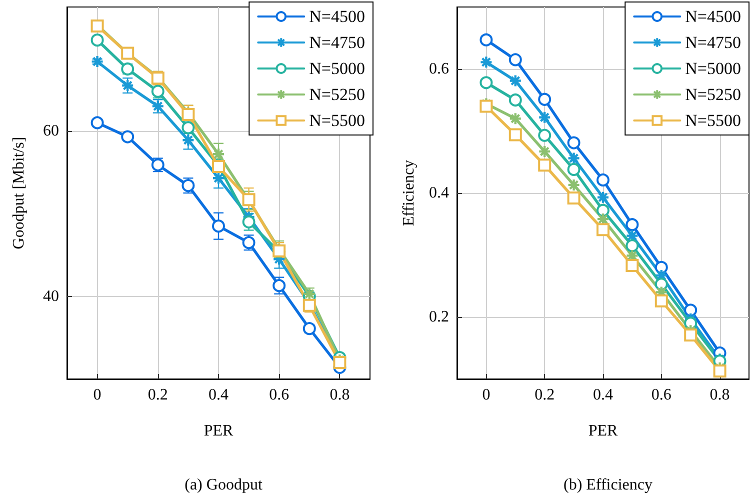 The image size is (751, 502). Describe the element at coordinates (19, 193) in the screenshot. I see `y-axis-title: Goodput [Mbit/s]` at that location.